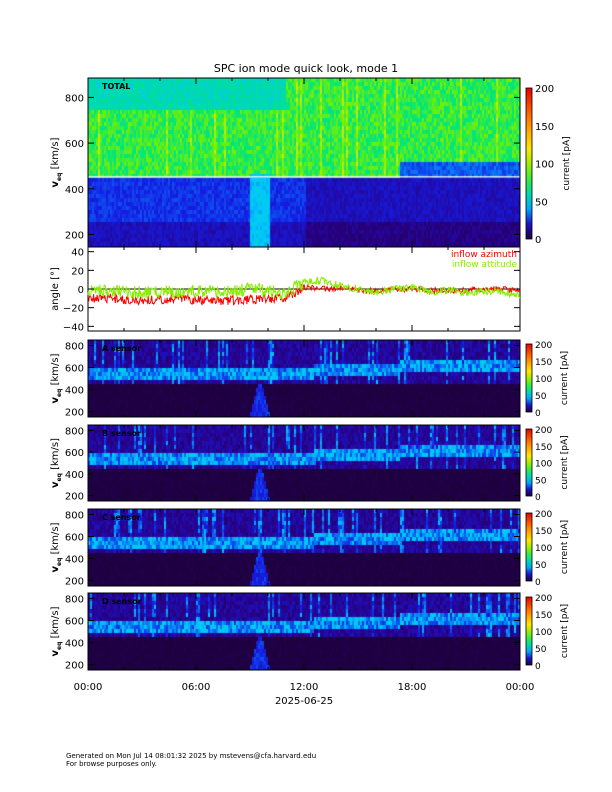  I want to click on y-tick-label: 0, so click(81, 290).